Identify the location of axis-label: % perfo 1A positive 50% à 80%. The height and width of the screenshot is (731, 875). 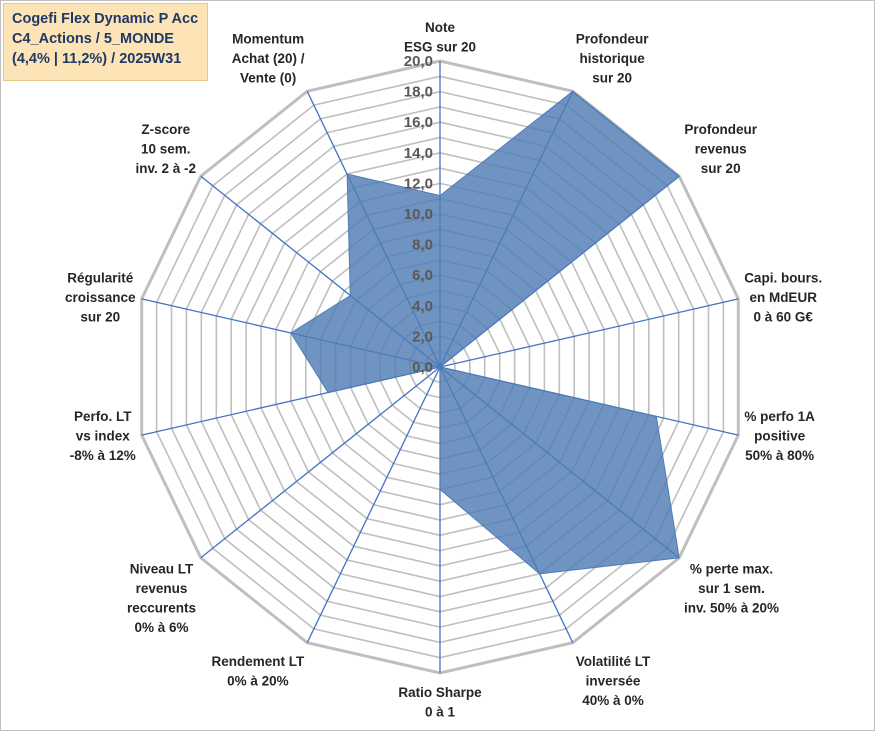
(779, 436).